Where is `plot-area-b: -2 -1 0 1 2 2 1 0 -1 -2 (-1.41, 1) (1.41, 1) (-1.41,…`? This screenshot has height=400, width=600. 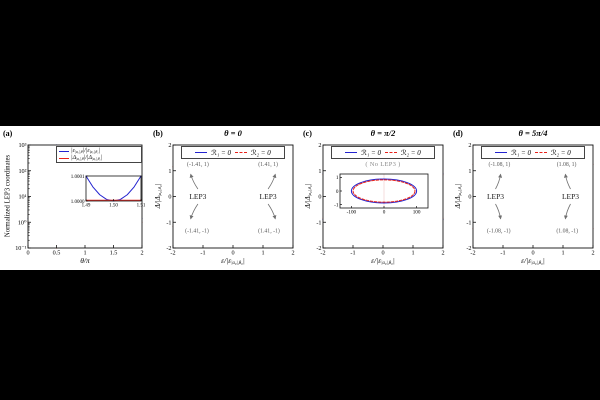 plot-area-b: -2 -1 0 1 2 2 1 0 -1 -2 (-1.41, 1) (1.41, 1) (-1.41,… is located at coordinates (230, 199).